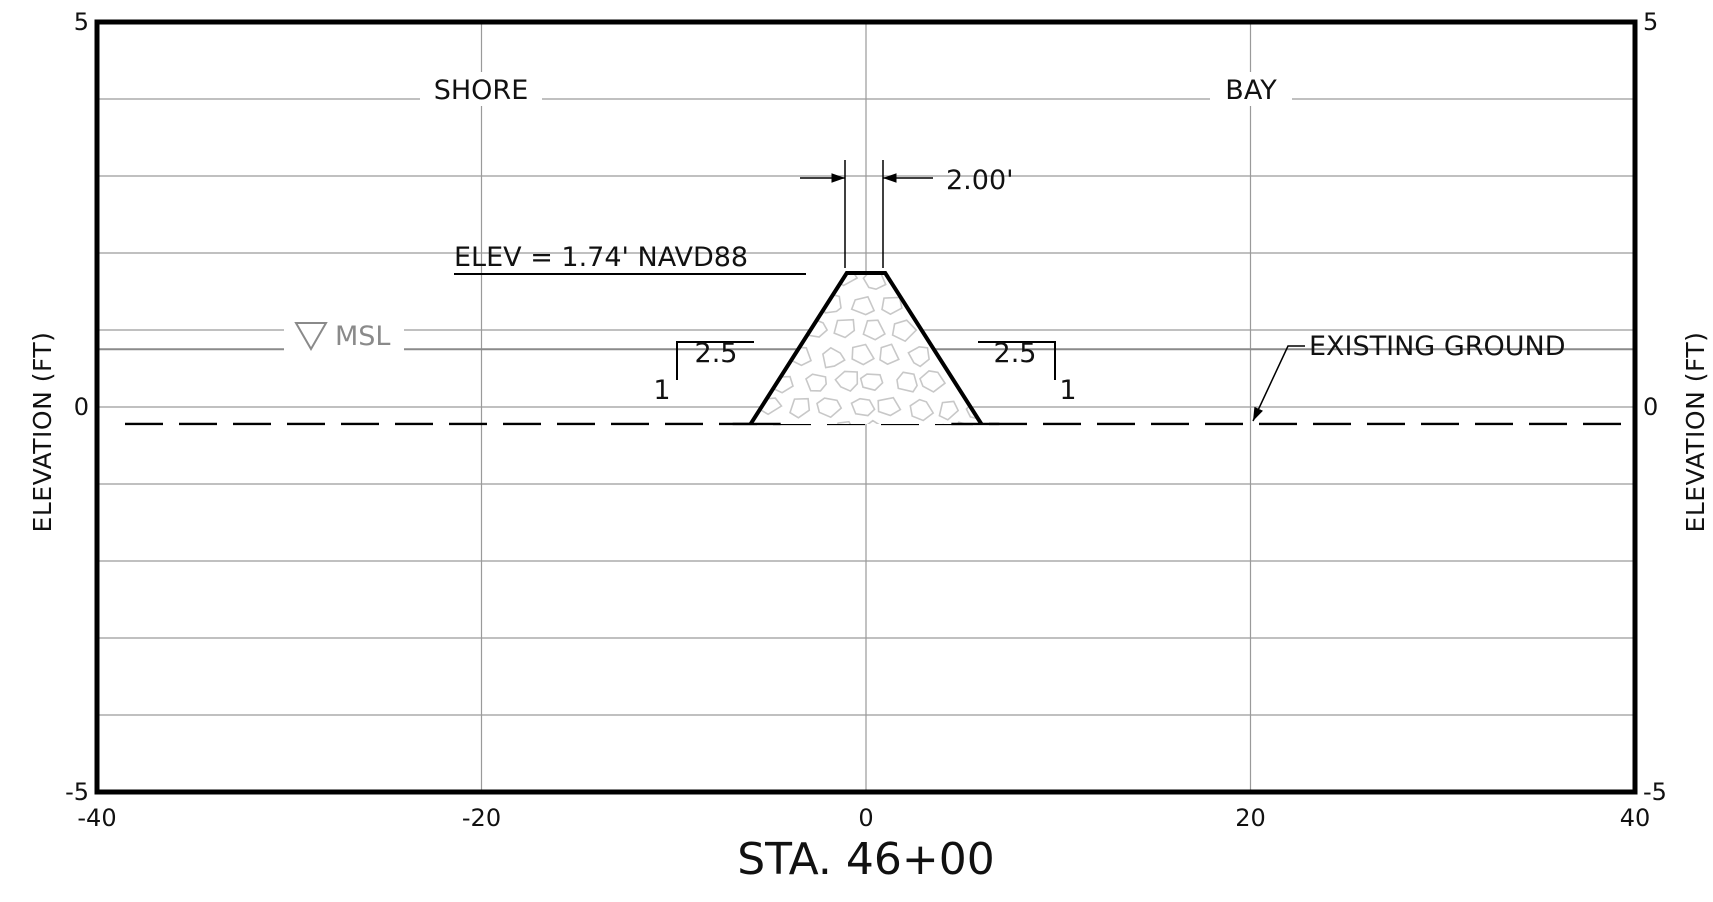  What do you see at coordinates (1655, 792) in the screenshot?
I see `y-tick-label-right: -5` at bounding box center [1655, 792].